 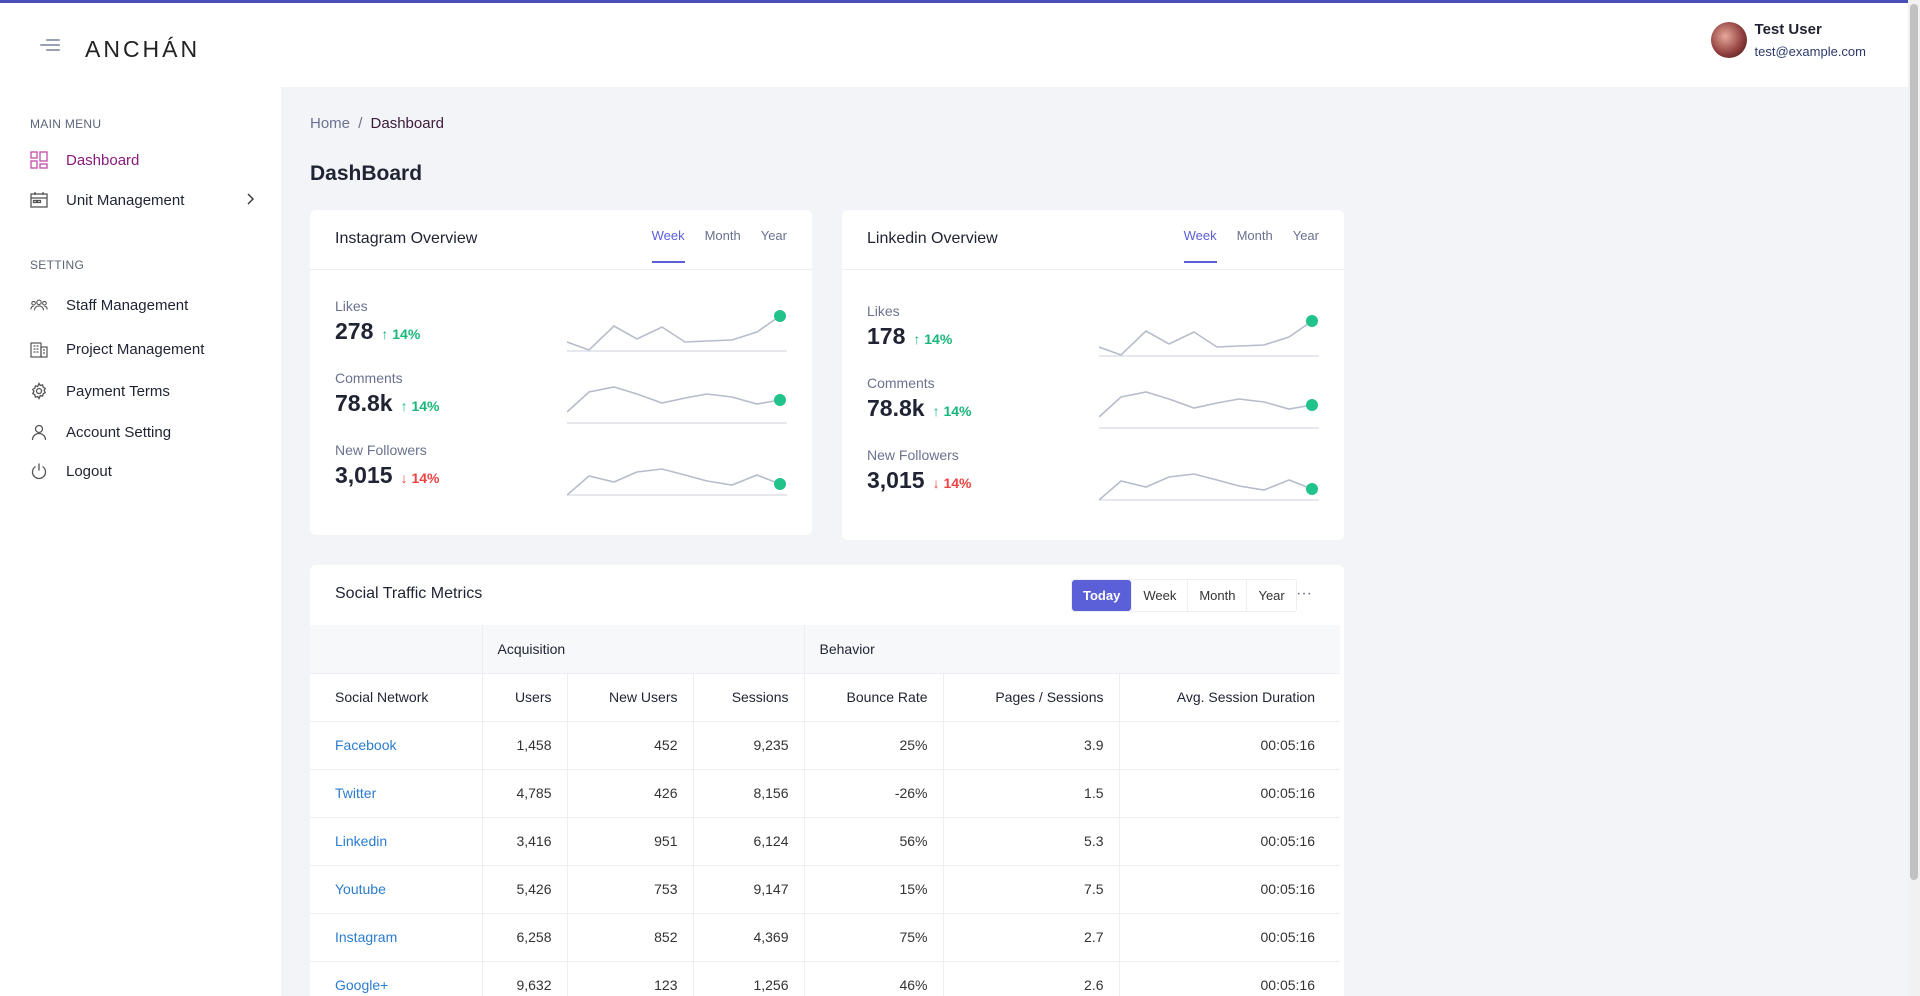 I want to click on table-cell: 4,785, so click(x=524, y=793).